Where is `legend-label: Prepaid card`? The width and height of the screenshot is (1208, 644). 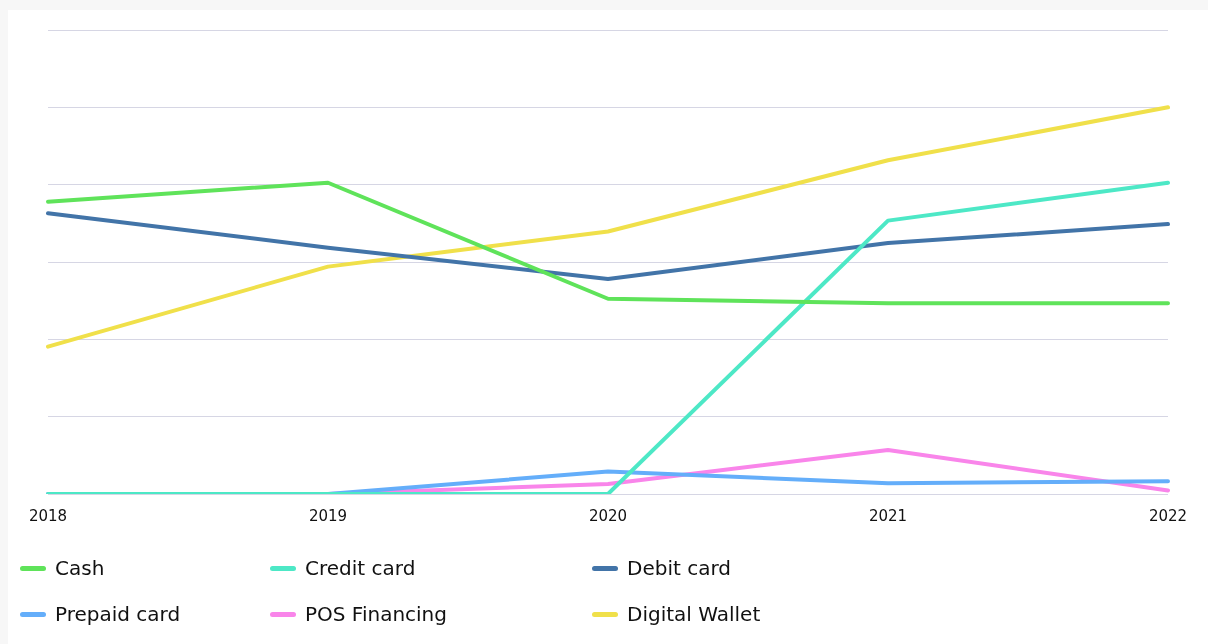 legend-label: Prepaid card is located at coordinates (118, 614).